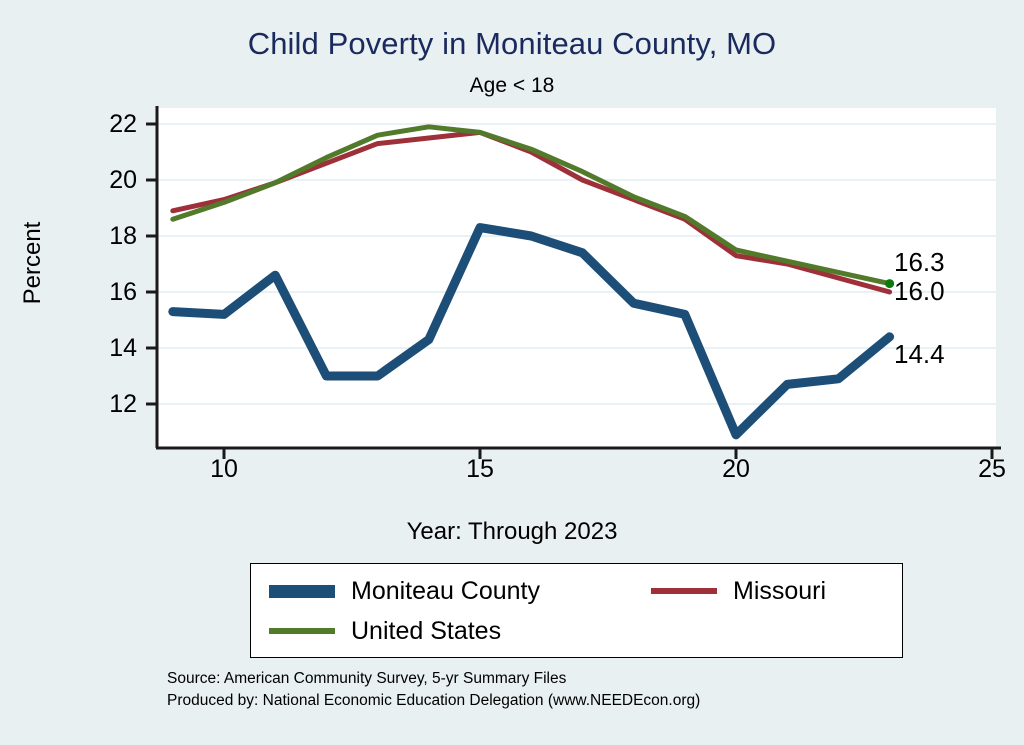 This screenshot has height=745, width=1024. What do you see at coordinates (123, 348) in the screenshot?
I see `y-tick-label-14: 14` at bounding box center [123, 348].